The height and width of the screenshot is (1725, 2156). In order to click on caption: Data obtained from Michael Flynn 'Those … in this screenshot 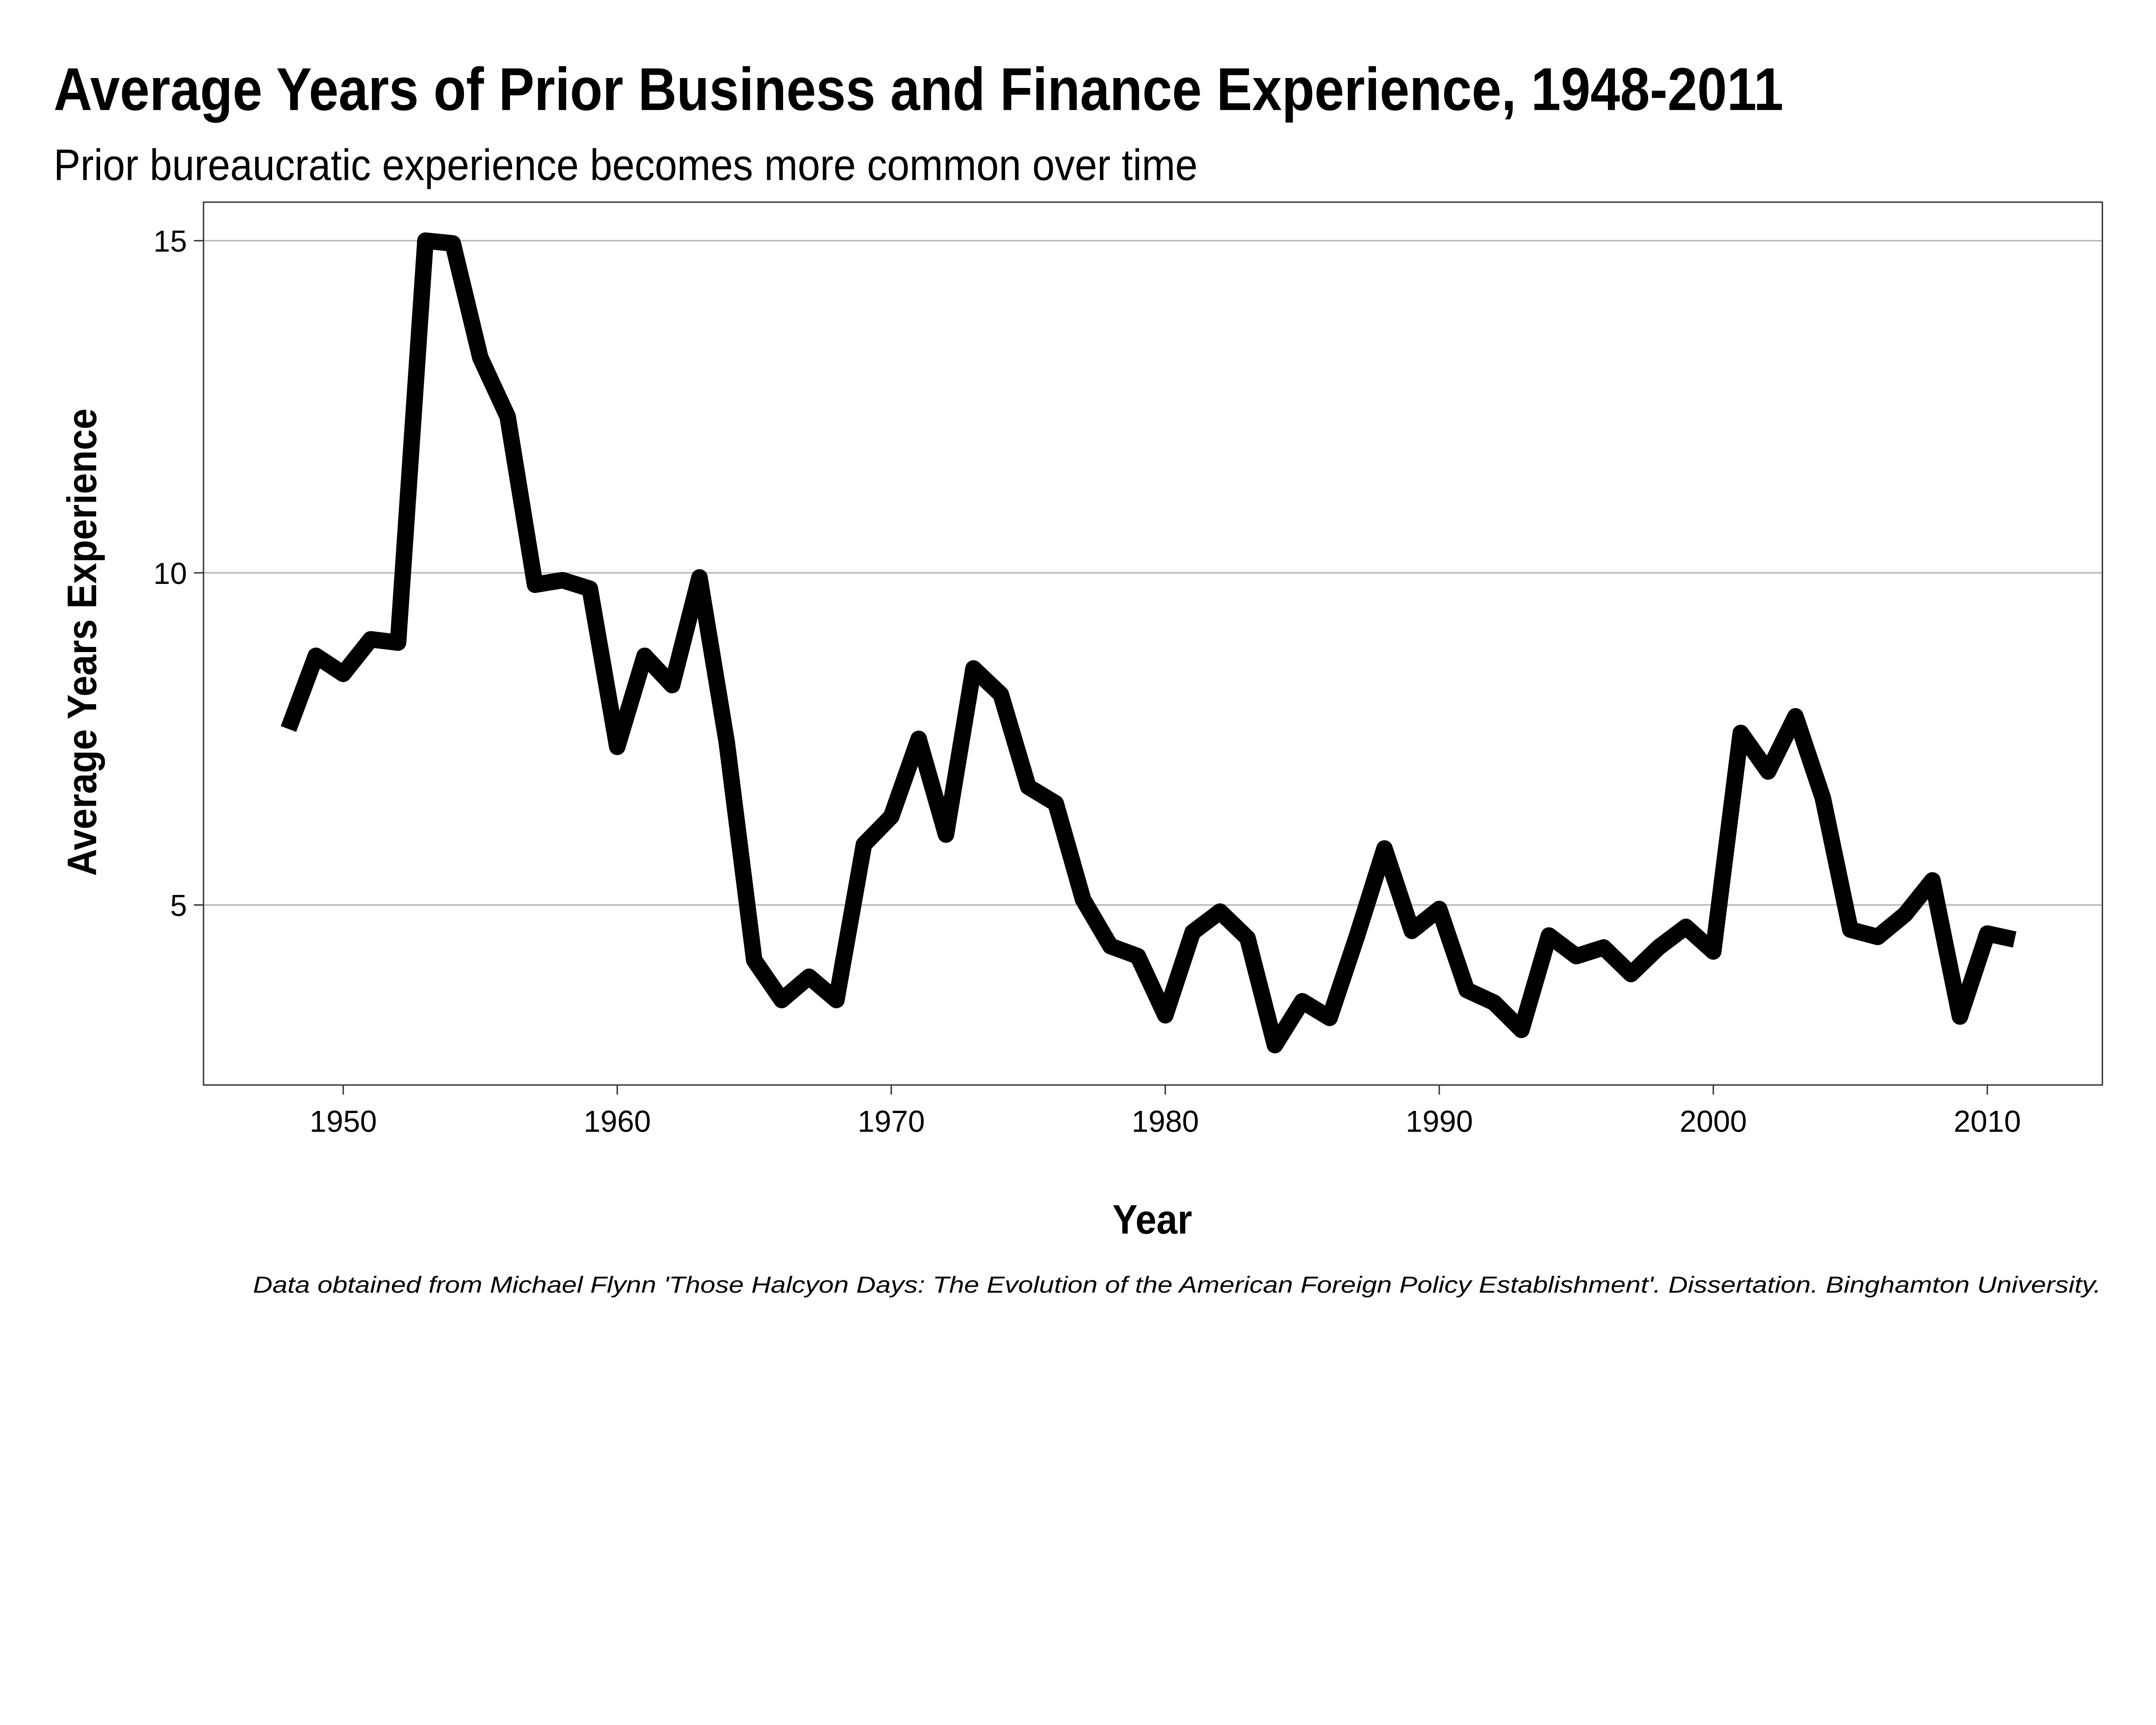, I will do `click(1177, 1285)`.